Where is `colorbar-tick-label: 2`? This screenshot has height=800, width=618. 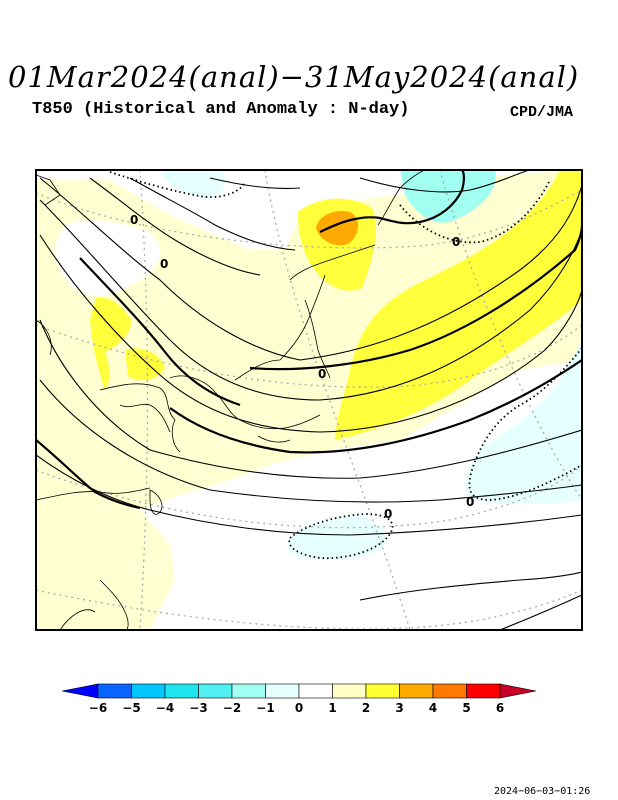 colorbar-tick-label: 2 is located at coordinates (366, 708).